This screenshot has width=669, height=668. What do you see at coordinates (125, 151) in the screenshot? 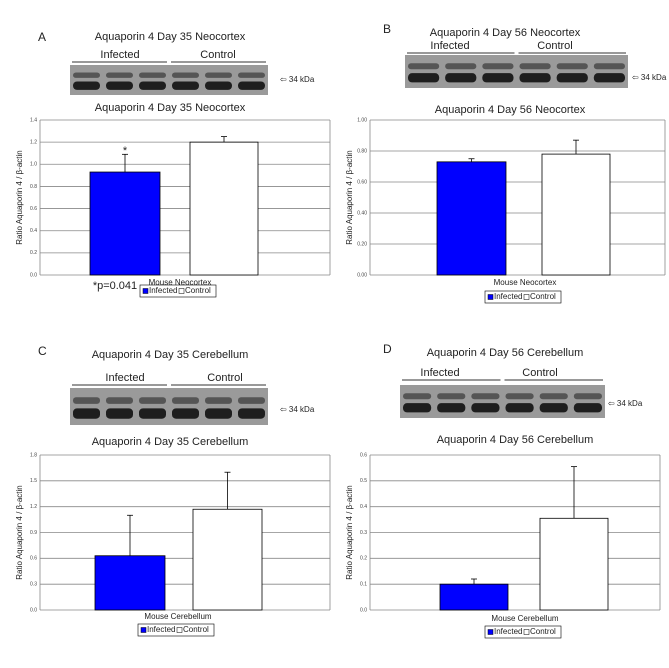
I see `annotation: *` at bounding box center [125, 151].